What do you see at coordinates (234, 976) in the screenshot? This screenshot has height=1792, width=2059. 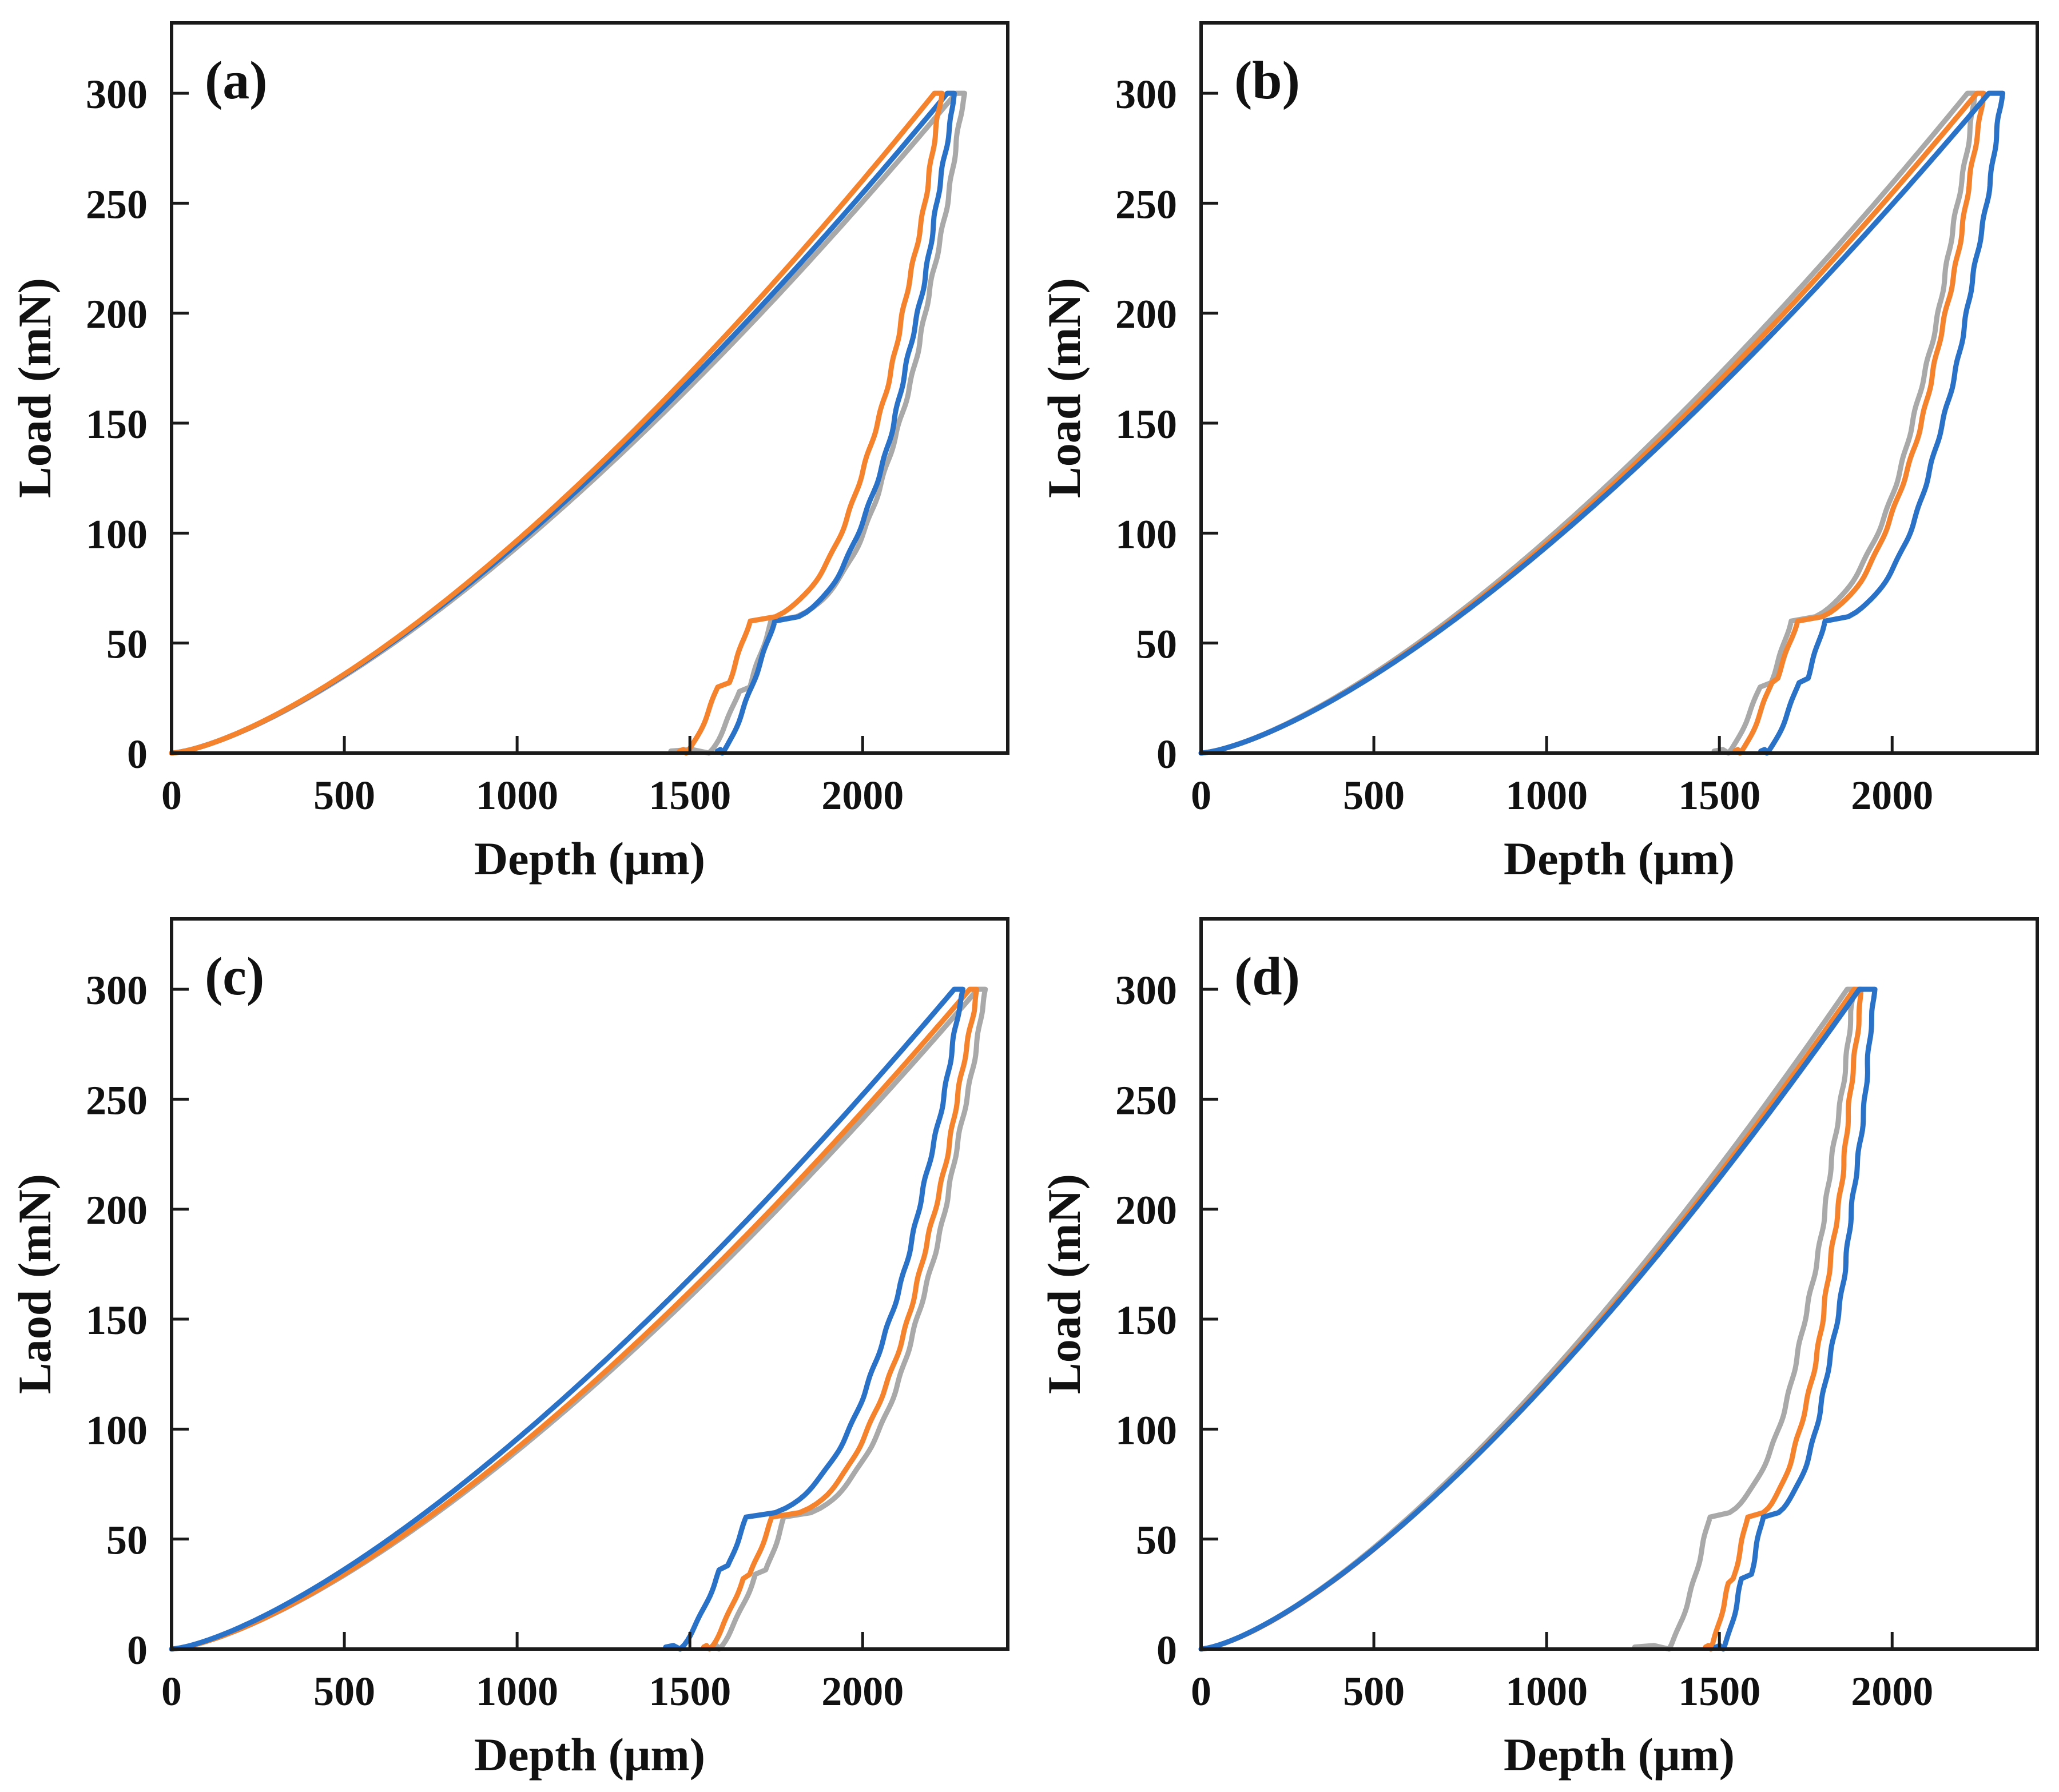 I see `panel-letter: (c)` at bounding box center [234, 976].